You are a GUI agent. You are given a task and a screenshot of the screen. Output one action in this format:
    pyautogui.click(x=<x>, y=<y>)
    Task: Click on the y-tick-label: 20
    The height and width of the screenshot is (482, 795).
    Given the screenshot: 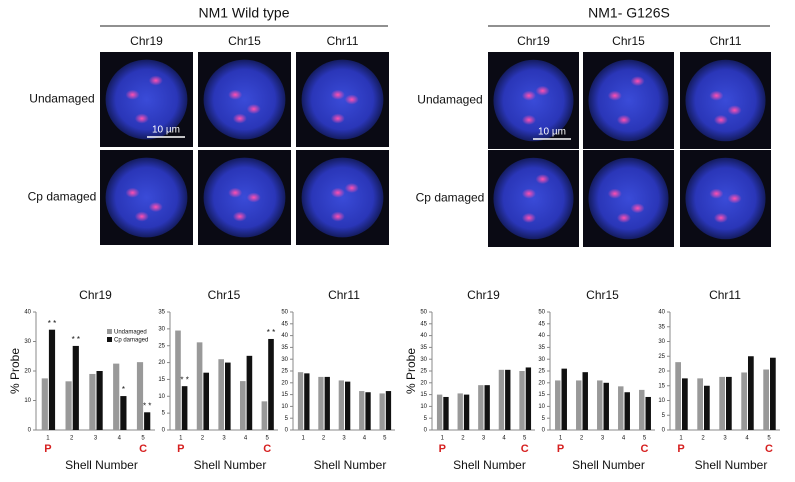 What is the action you would take?
    pyautogui.click(x=161, y=363)
    